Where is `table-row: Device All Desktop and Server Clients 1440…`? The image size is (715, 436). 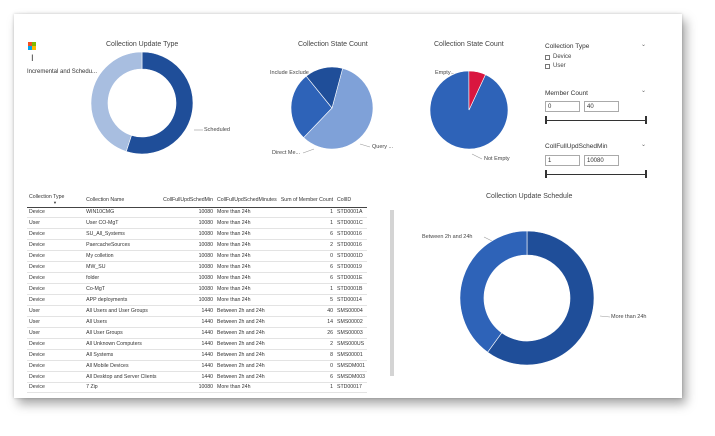 table-row: Device All Desktop and Server Clients 1440… is located at coordinates (197, 377).